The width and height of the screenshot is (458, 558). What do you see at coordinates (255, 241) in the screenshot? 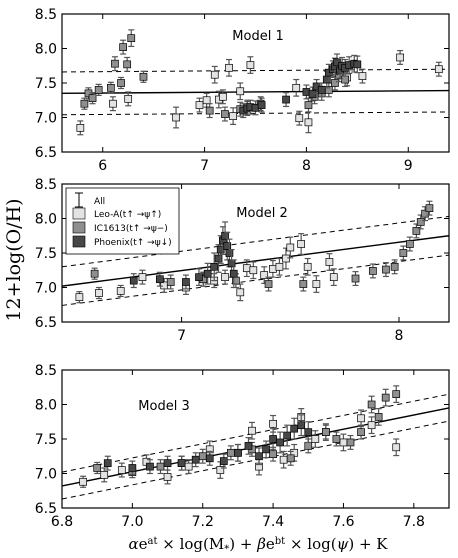
I see `panel-2-upper-band-line` at bounding box center [255, 241].